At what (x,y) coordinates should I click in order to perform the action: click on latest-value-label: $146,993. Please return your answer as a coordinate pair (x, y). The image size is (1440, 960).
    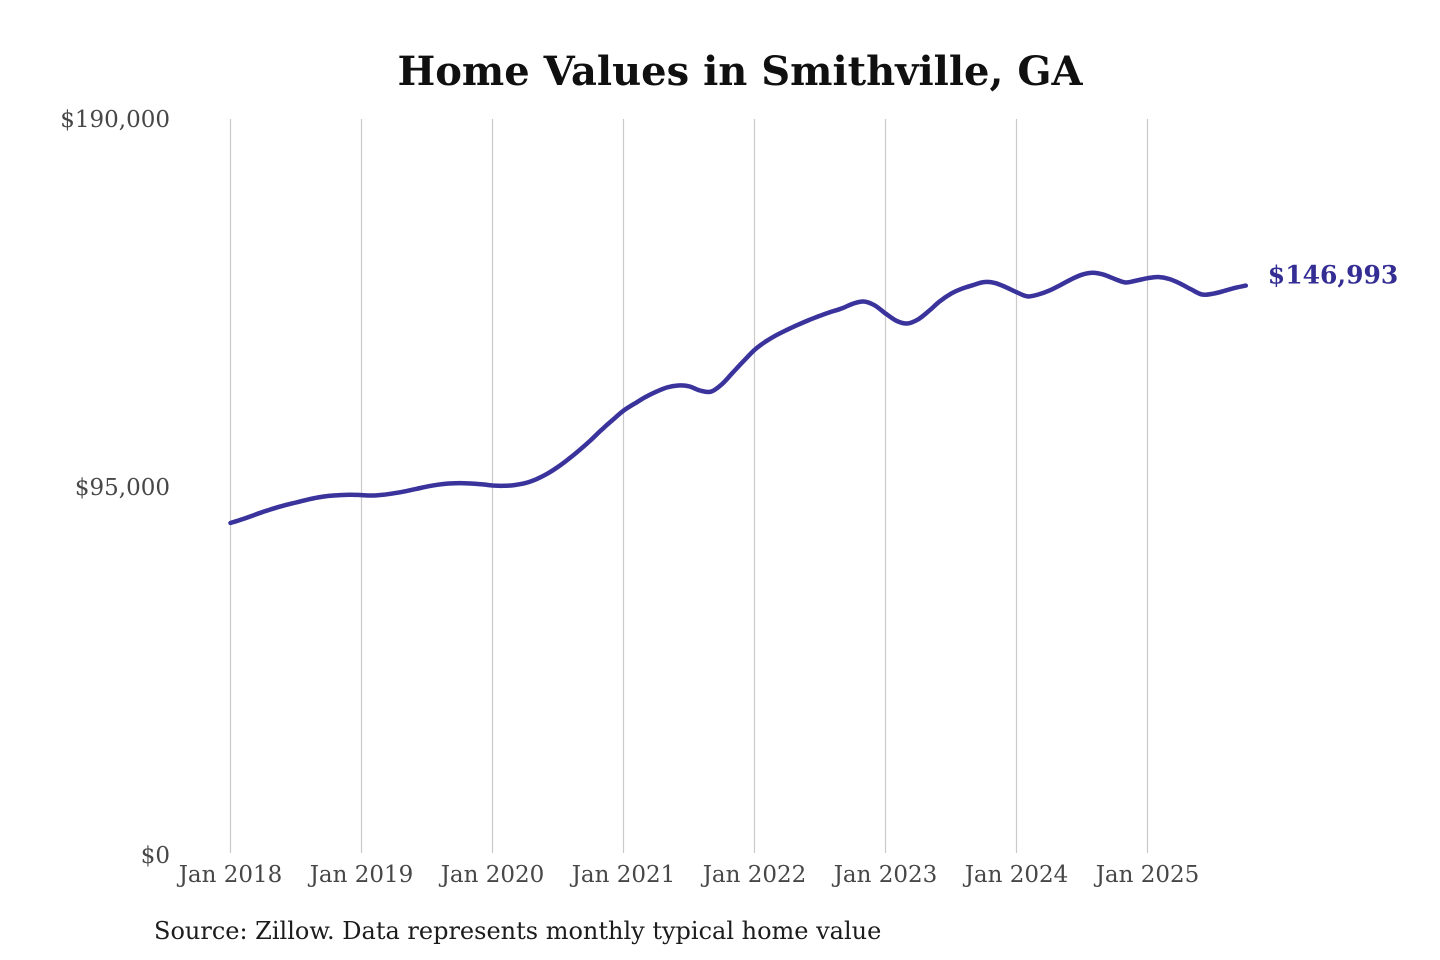
    Looking at the image, I should click on (1333, 275).